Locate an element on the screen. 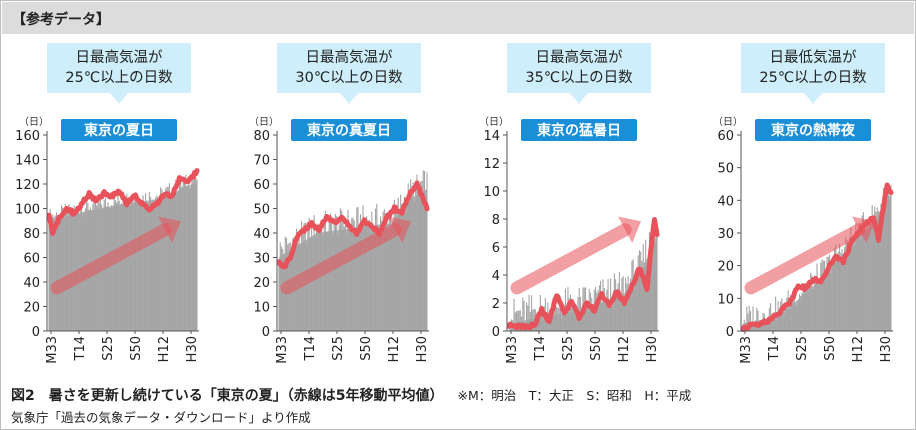  callout-line: 30℃以上の日数 is located at coordinates (349, 77).